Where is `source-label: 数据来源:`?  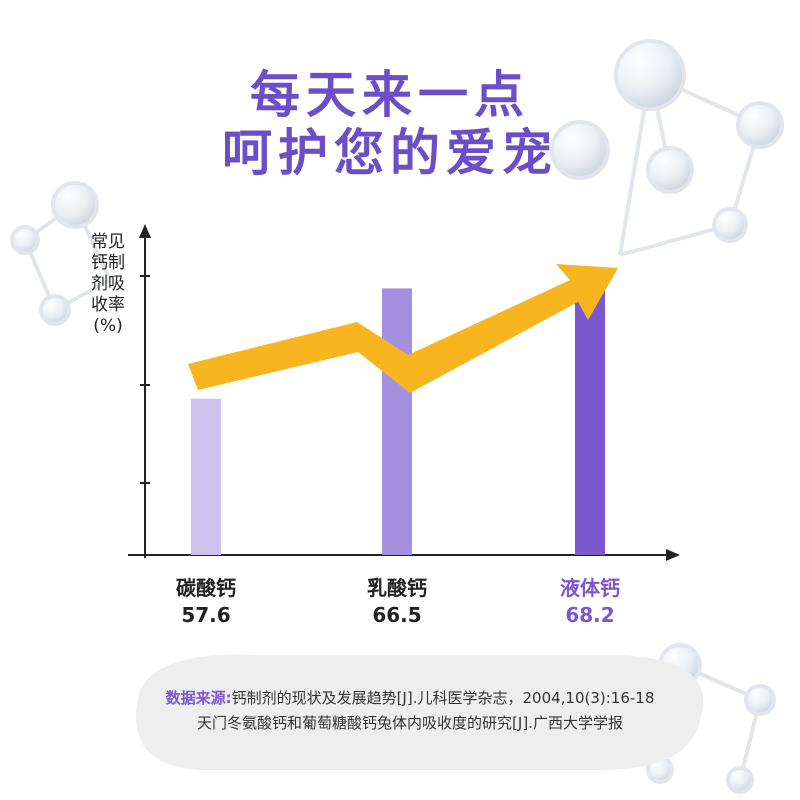
source-label: 数据来源: is located at coordinates (198, 698).